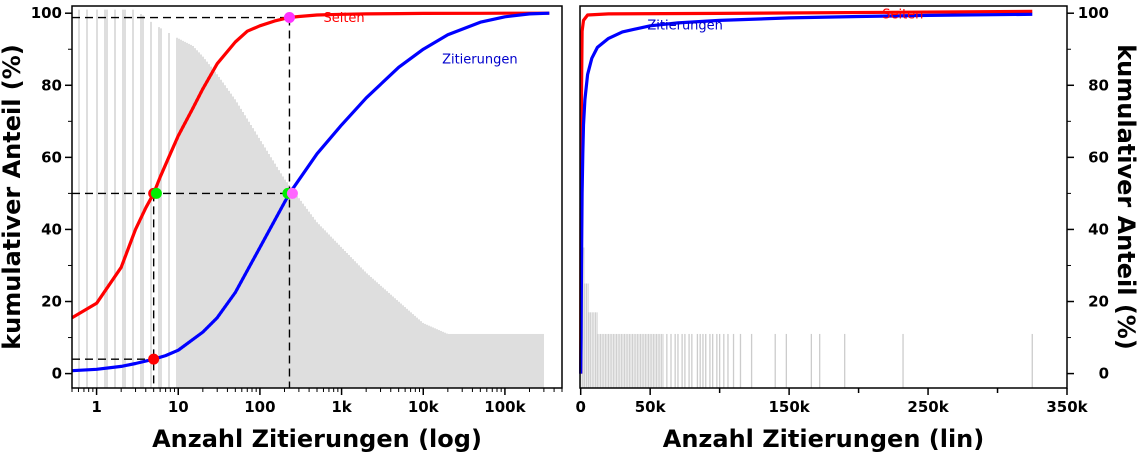 The image size is (1138, 455). Describe the element at coordinates (806, 317) in the screenshot. I see `right-histogram` at that location.